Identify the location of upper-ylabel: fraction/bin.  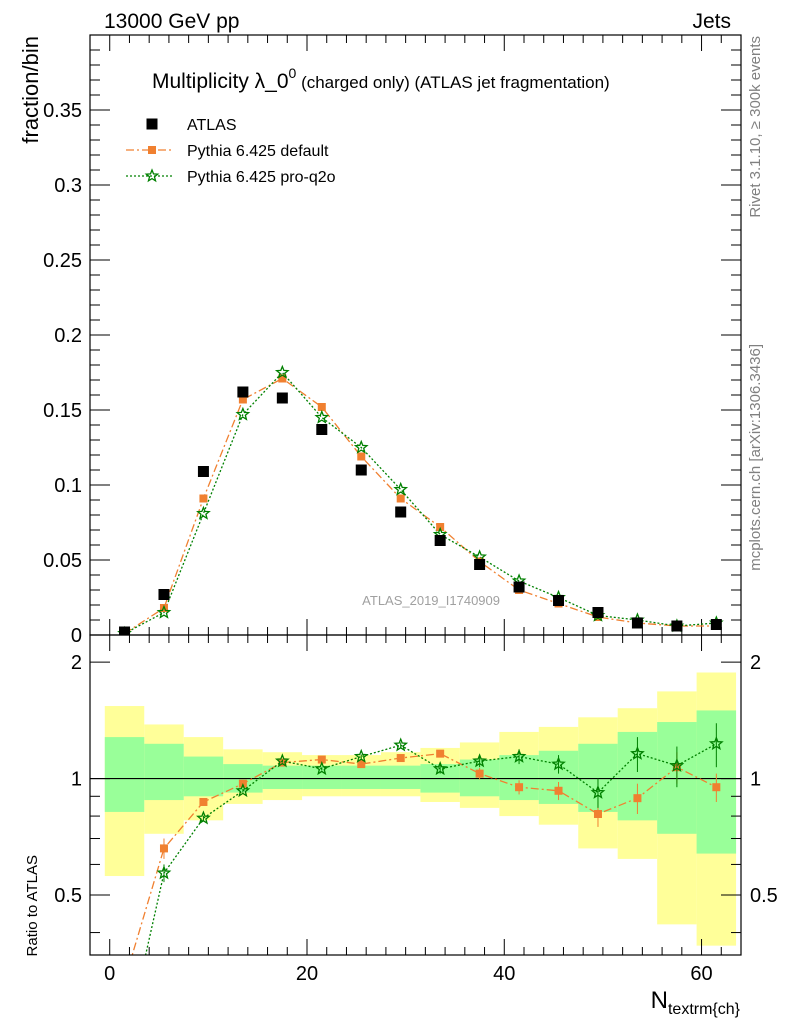
(30, 90).